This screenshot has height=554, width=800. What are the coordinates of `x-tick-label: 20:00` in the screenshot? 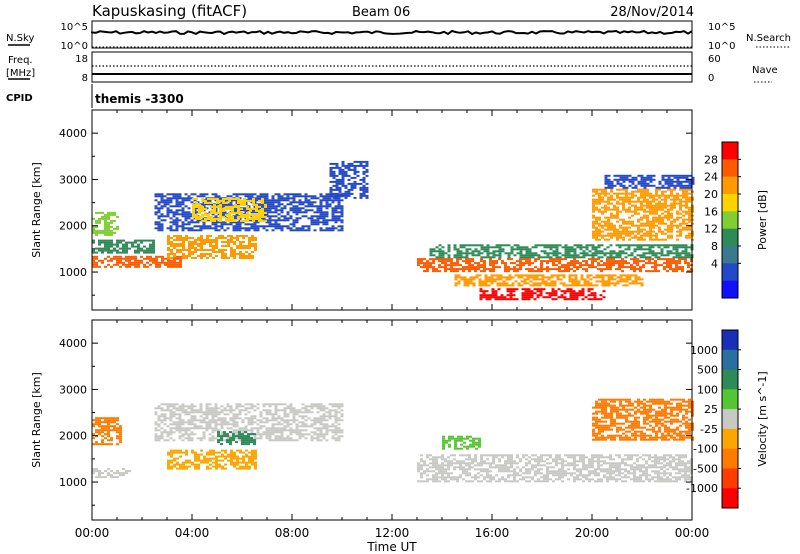 It's located at (592, 533).